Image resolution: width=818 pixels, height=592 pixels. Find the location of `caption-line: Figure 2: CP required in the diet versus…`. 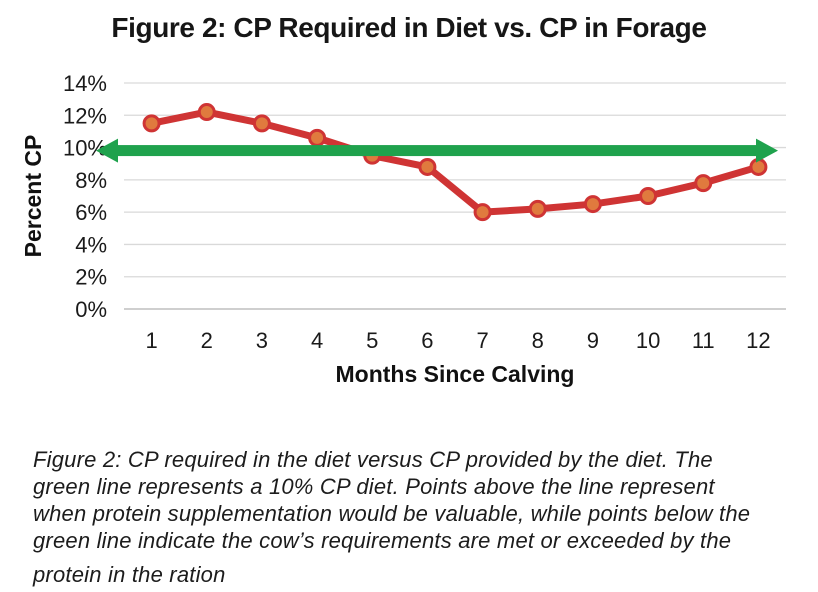

caption-line: Figure 2: CP required in the diet versus… is located at coordinates (373, 459).